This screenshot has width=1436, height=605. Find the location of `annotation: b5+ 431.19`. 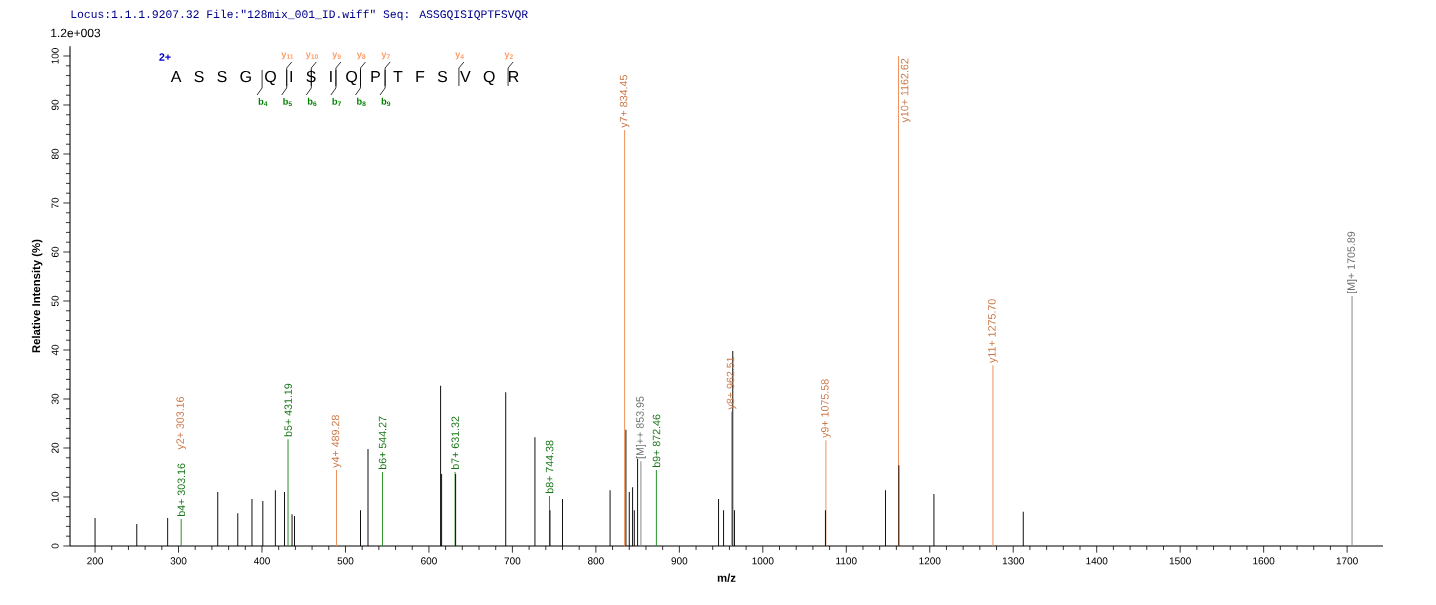

annotation: b5+ 431.19 is located at coordinates (288, 410).